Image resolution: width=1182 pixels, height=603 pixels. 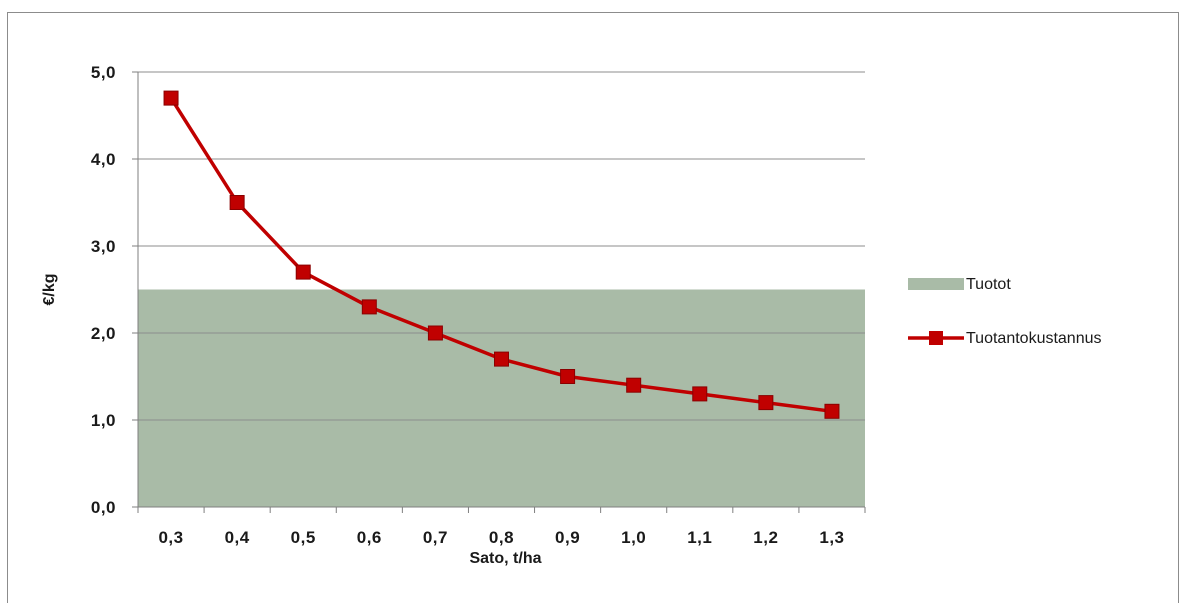 What do you see at coordinates (135, 289) in the screenshot?
I see `y-tick-marks` at bounding box center [135, 289].